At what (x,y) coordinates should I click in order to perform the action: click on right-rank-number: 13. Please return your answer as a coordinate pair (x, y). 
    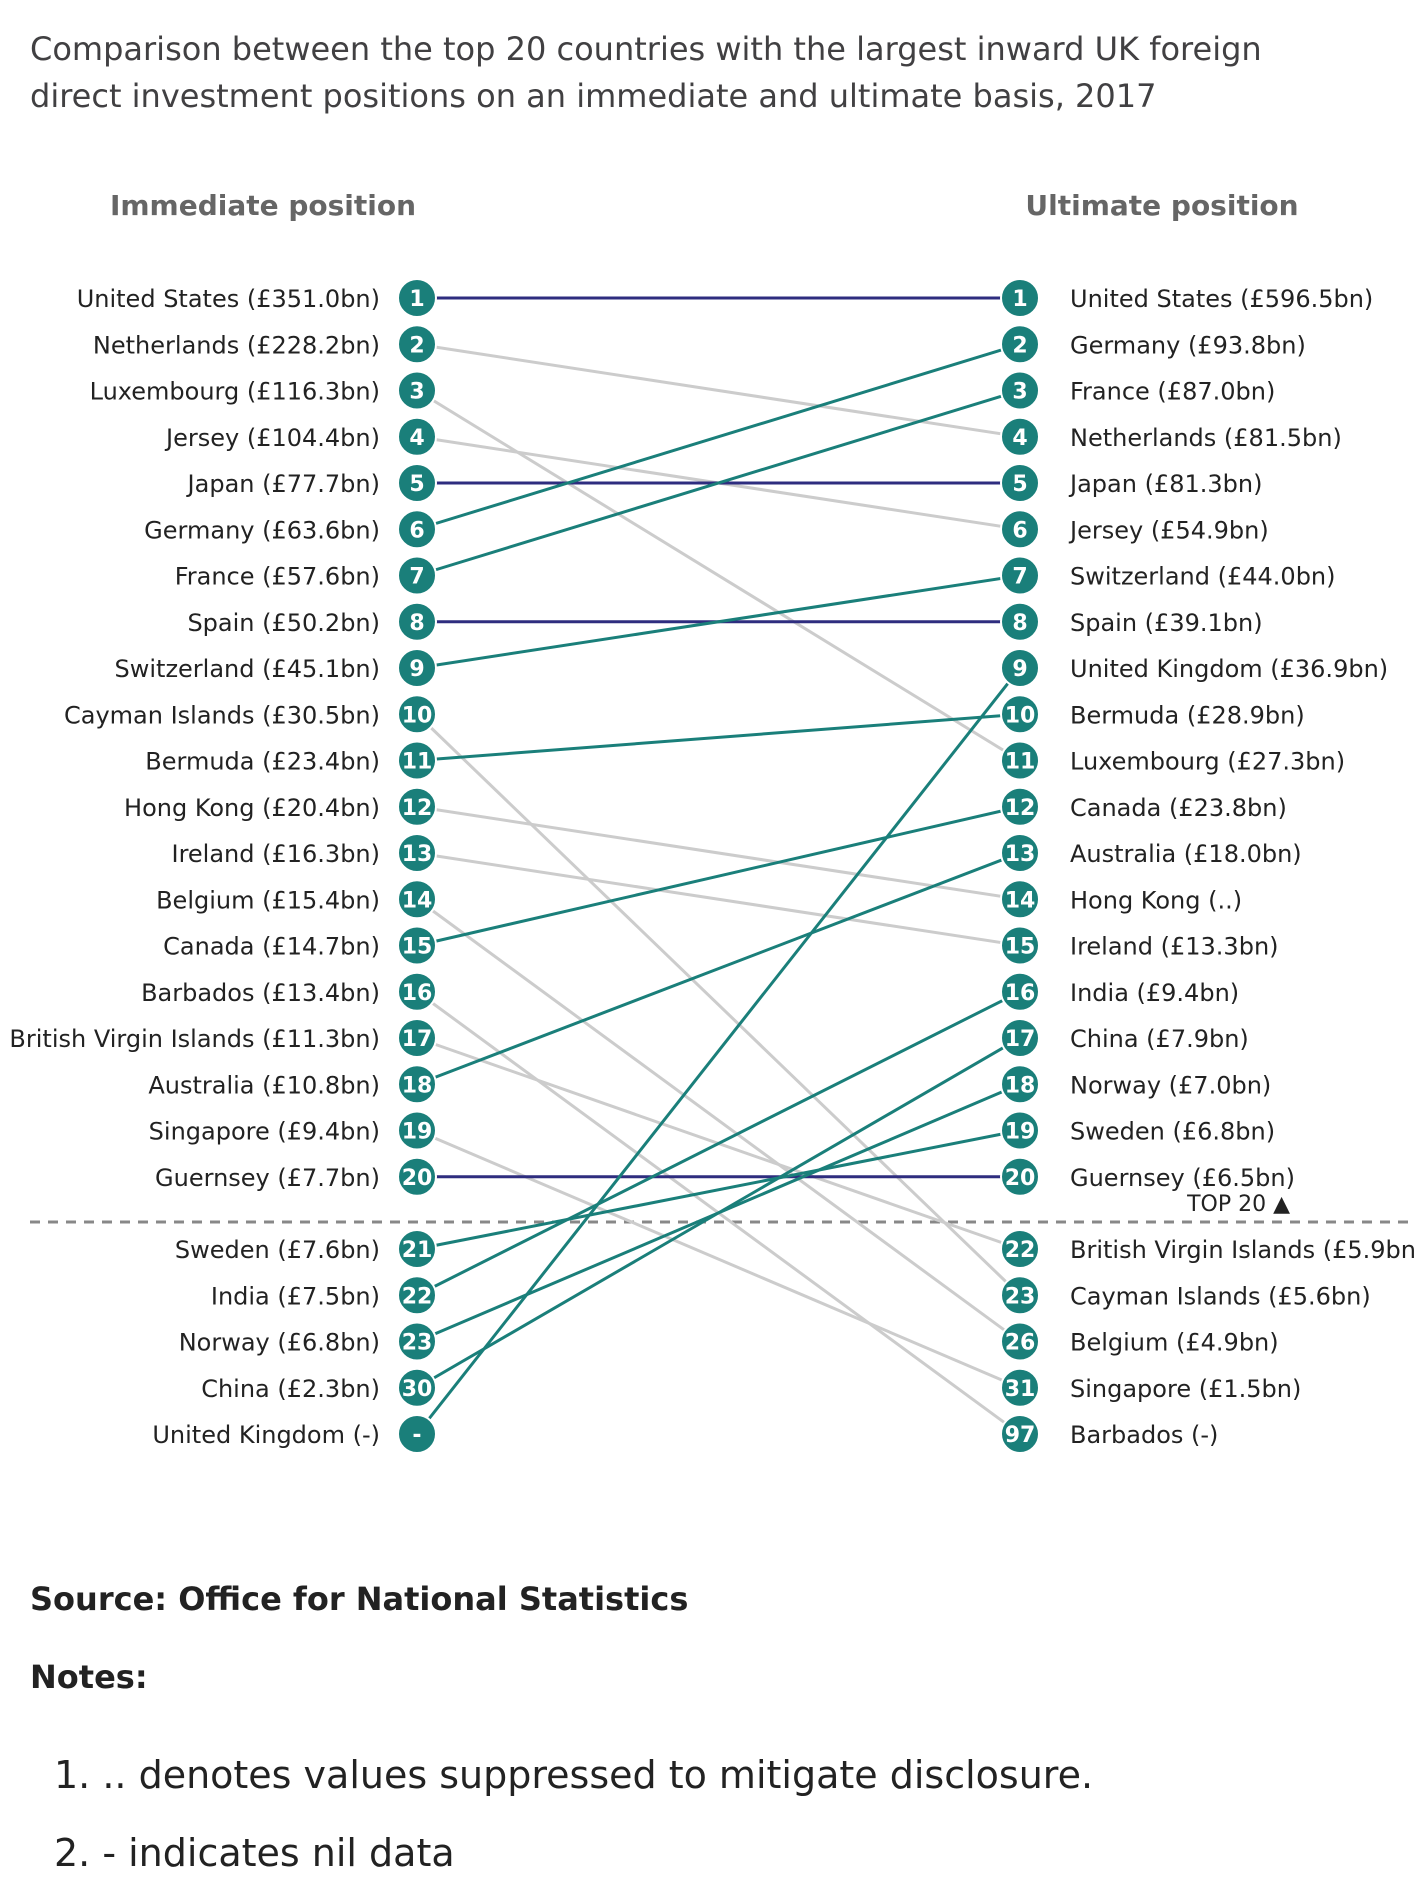
    Looking at the image, I should click on (1020, 854).